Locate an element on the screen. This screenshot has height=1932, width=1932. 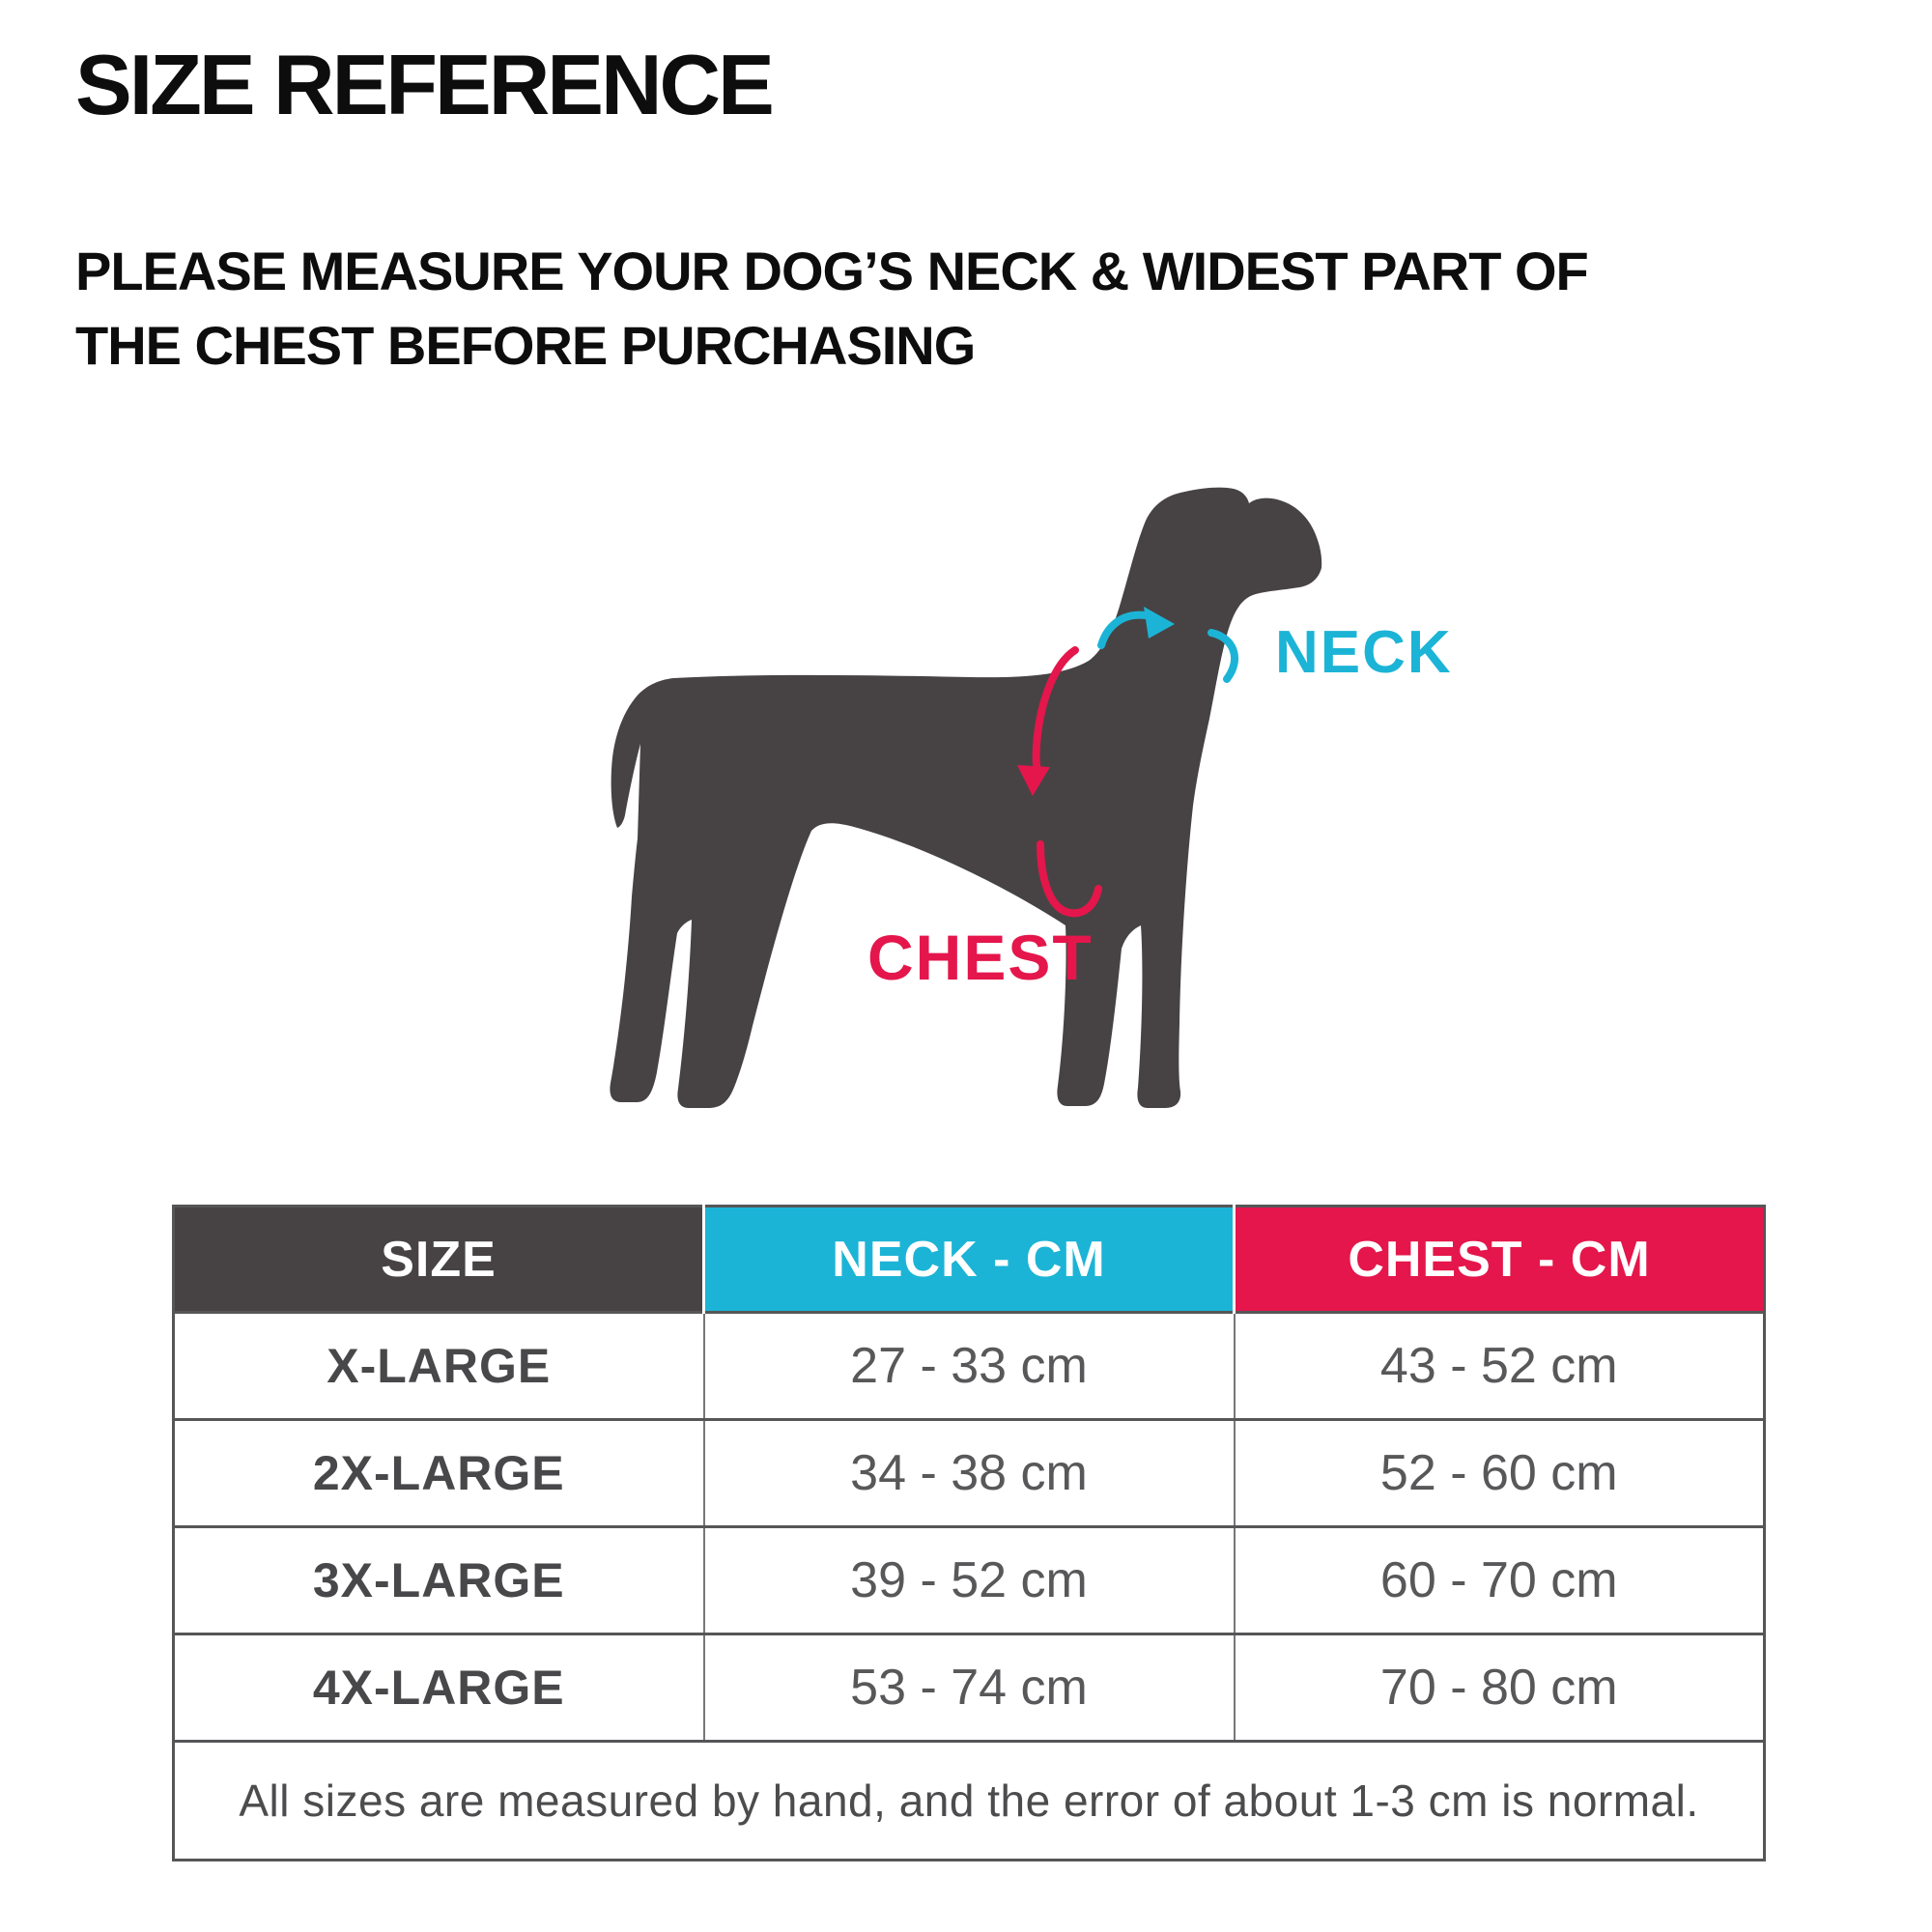
chest-cell: 52 - 60 cm is located at coordinates (1499, 1472).